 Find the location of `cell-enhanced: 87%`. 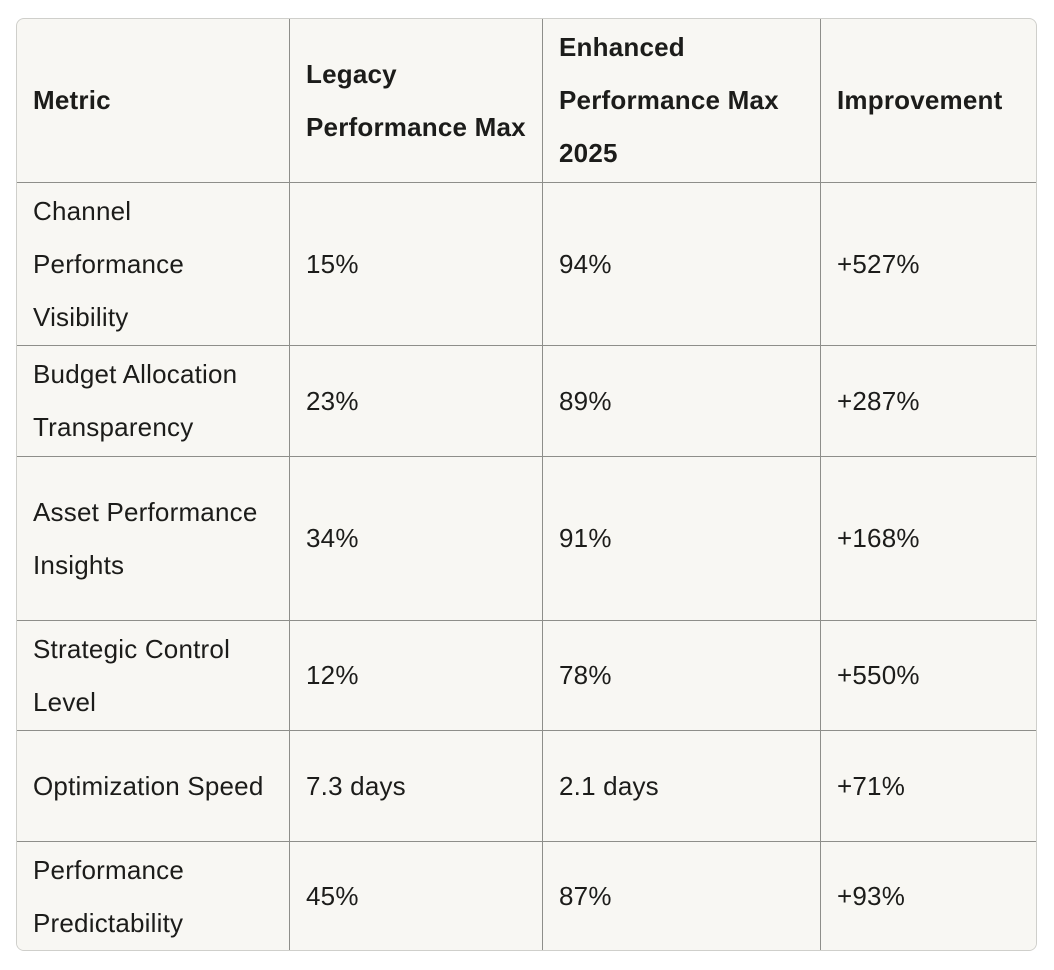

cell-enhanced: 87% is located at coordinates (681, 895).